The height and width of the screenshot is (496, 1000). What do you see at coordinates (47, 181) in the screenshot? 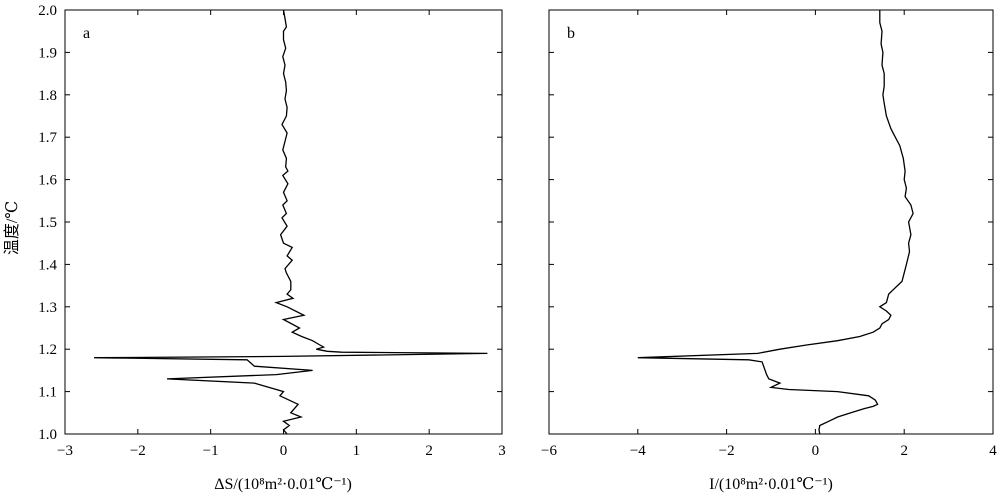
I see `y-tick-label: 1.6` at bounding box center [47, 181].